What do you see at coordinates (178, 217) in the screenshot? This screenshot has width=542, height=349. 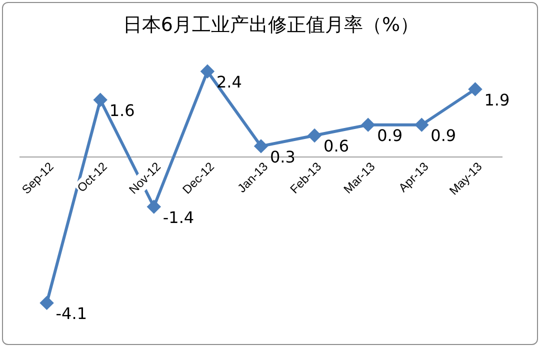 I see `data-label: -1.4` at bounding box center [178, 217].